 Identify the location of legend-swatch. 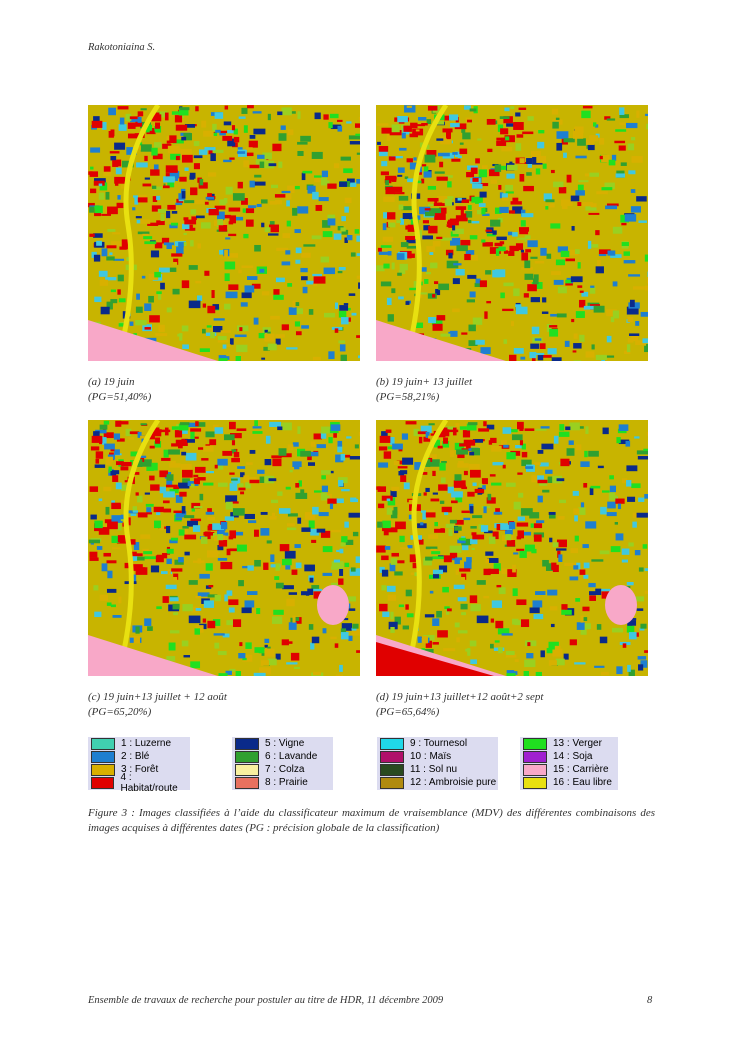
(392, 782).